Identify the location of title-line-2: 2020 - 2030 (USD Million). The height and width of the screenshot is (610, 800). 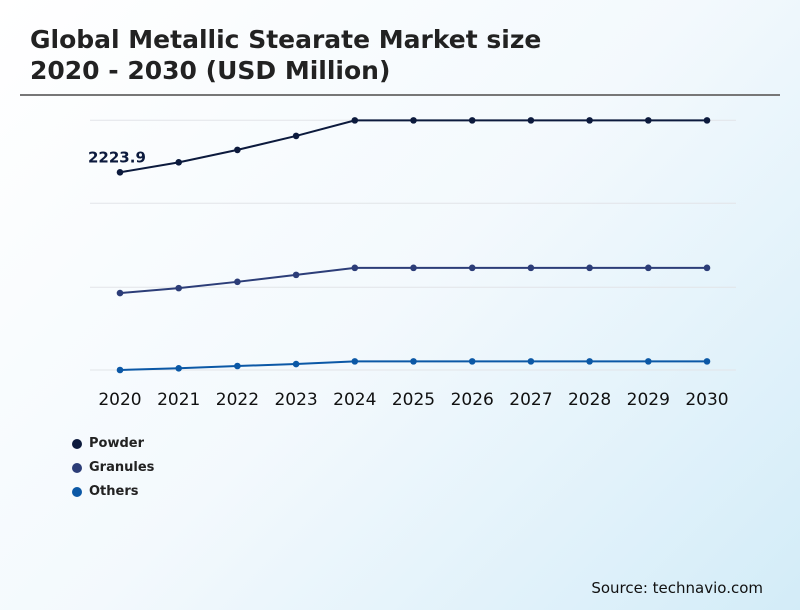
(210, 70).